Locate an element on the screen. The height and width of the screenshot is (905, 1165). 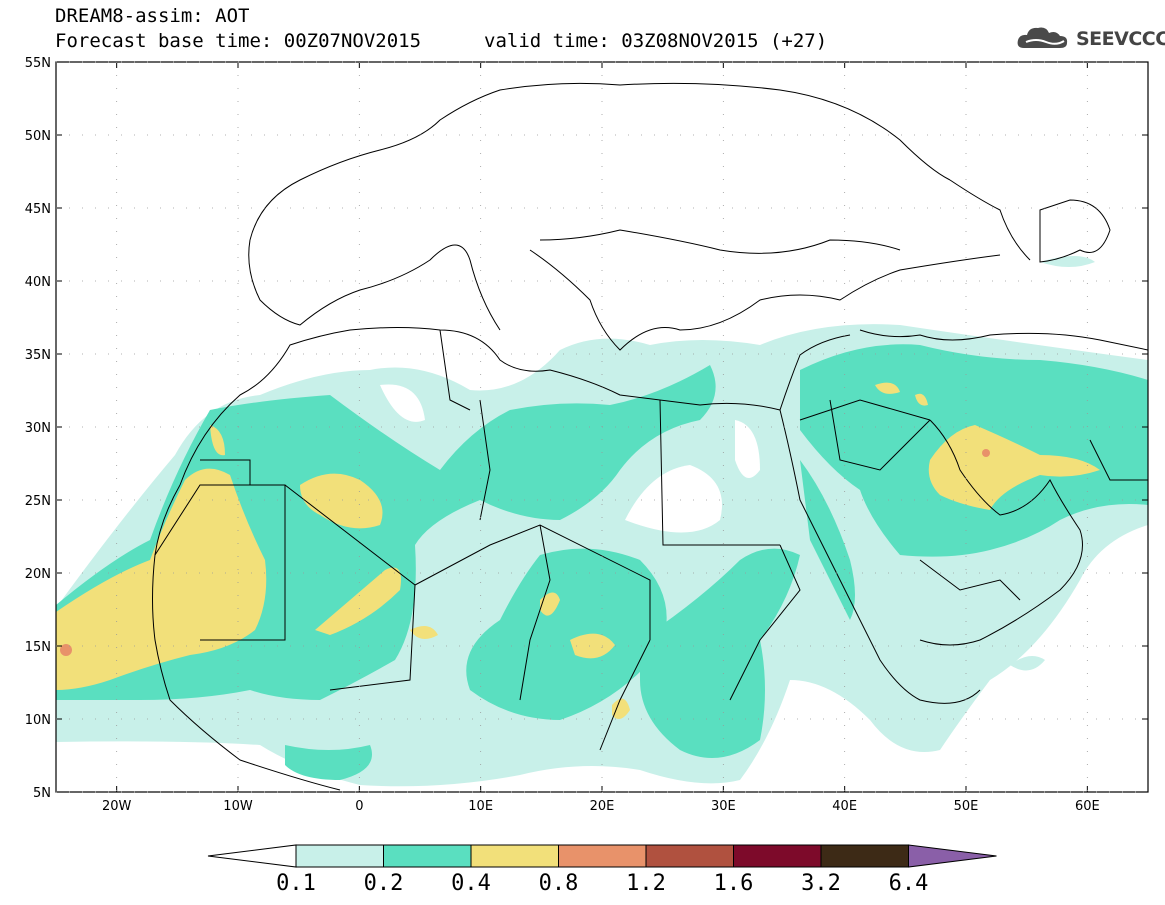
colorbar-label: 0.1 is located at coordinates (296, 883).